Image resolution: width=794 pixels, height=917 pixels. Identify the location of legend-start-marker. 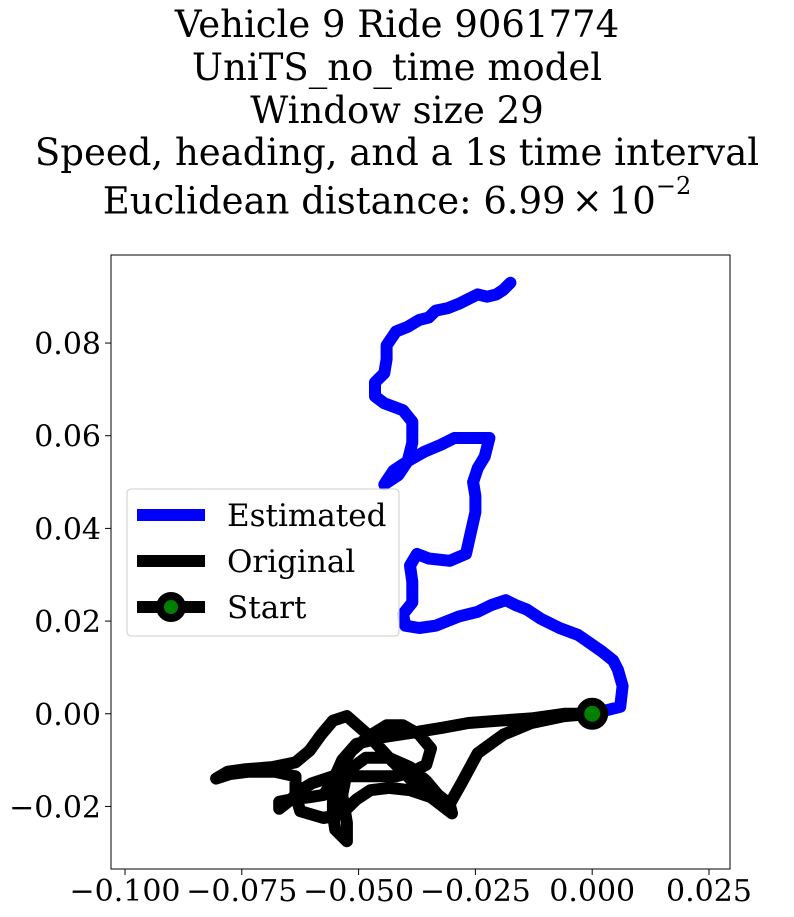
(171, 607).